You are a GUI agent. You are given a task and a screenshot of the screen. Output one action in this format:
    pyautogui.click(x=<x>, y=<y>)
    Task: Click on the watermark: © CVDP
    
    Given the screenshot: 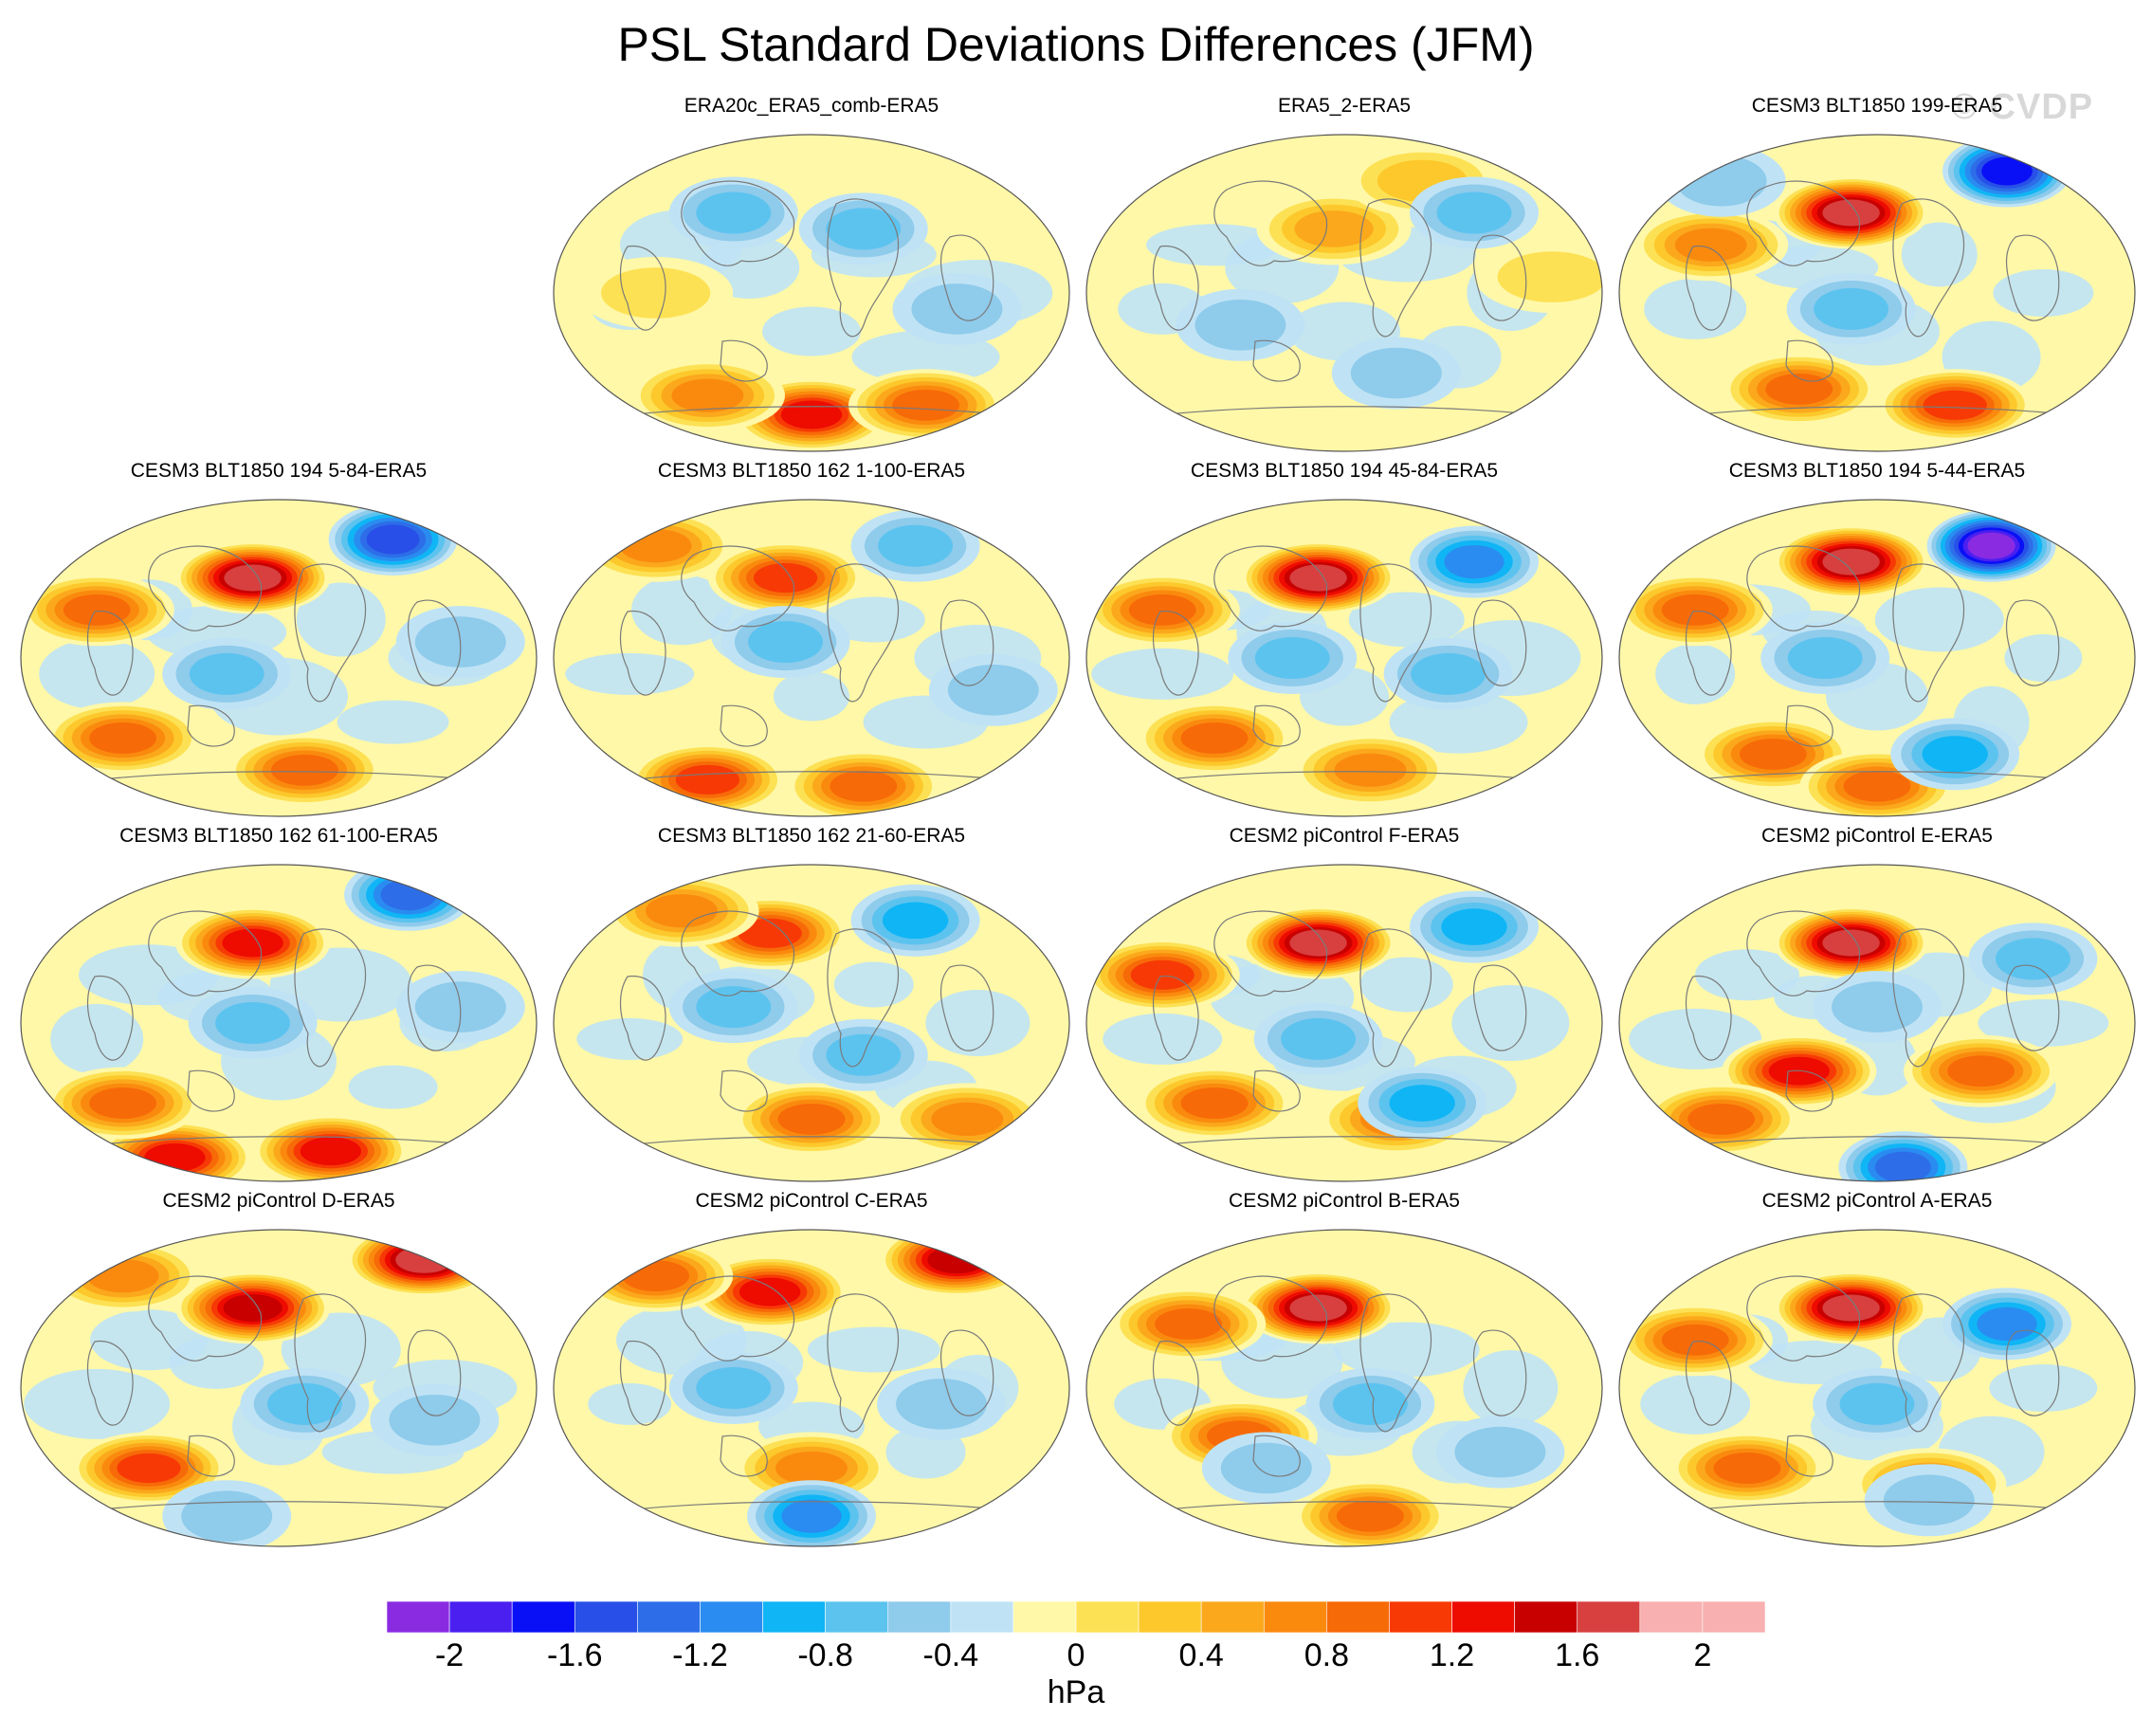 What is the action you would take?
    pyautogui.click(x=2023, y=107)
    